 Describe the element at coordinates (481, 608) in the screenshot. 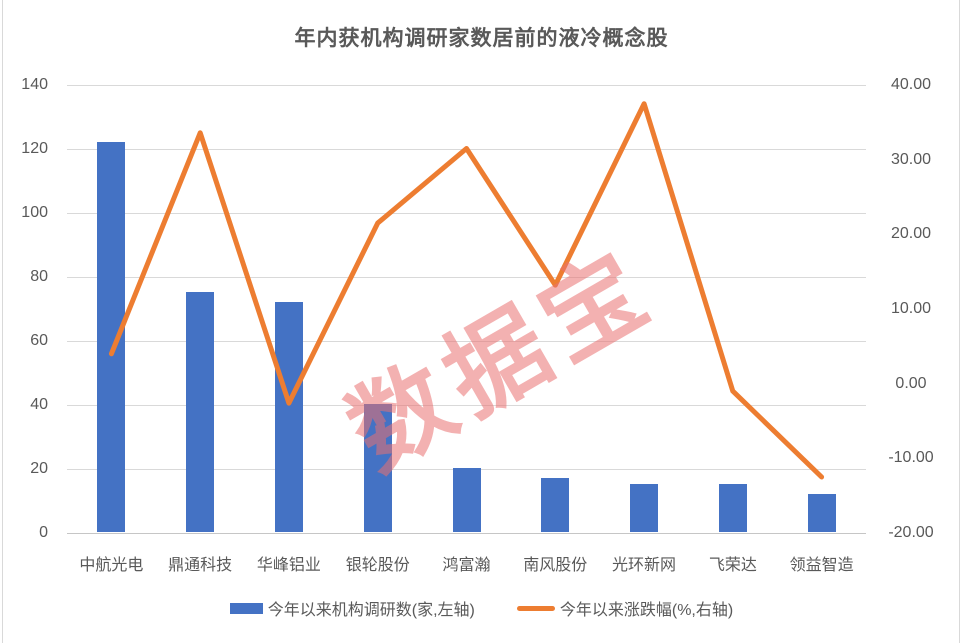

I see `legend: 今年以来机构调研数(家,左轴) 今年以来涨跌幅(%,右轴)` at that location.